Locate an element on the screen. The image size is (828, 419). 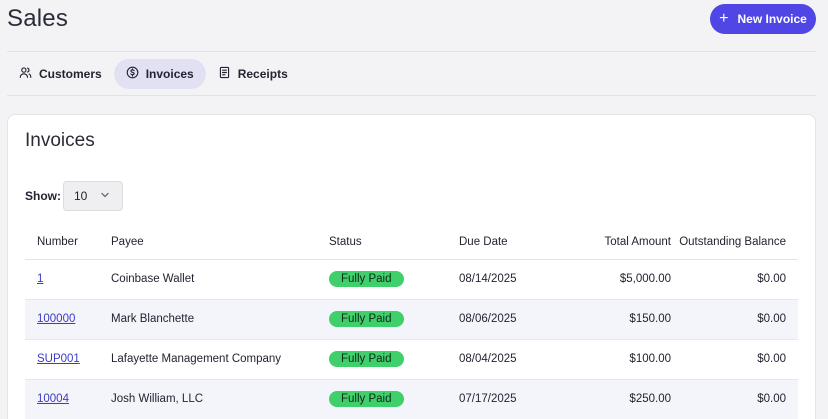
payee-cell: Josh William, LLC is located at coordinates (220, 399).